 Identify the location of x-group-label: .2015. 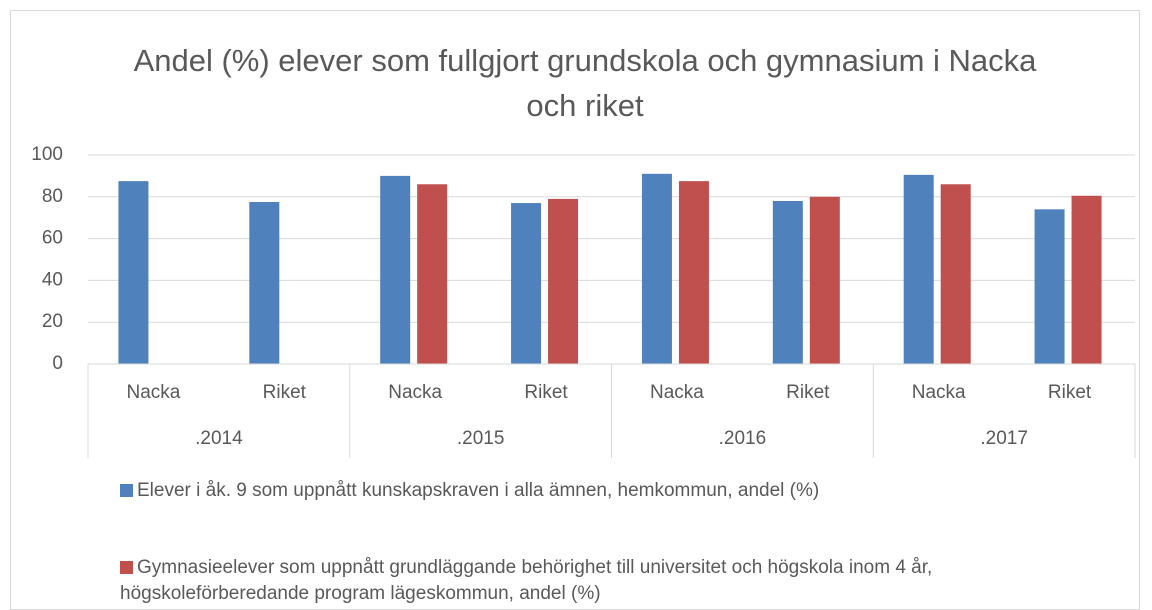
(481, 438).